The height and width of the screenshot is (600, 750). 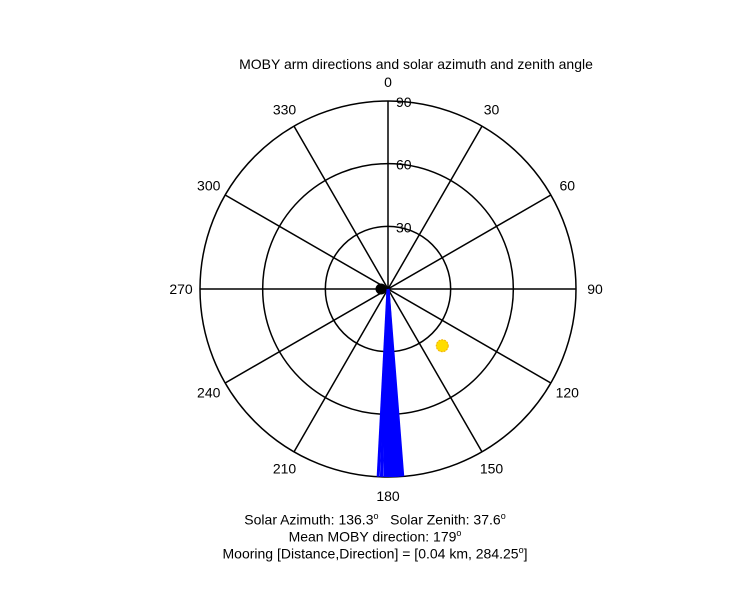 I want to click on angle-tick-label: 270, so click(x=181, y=289).